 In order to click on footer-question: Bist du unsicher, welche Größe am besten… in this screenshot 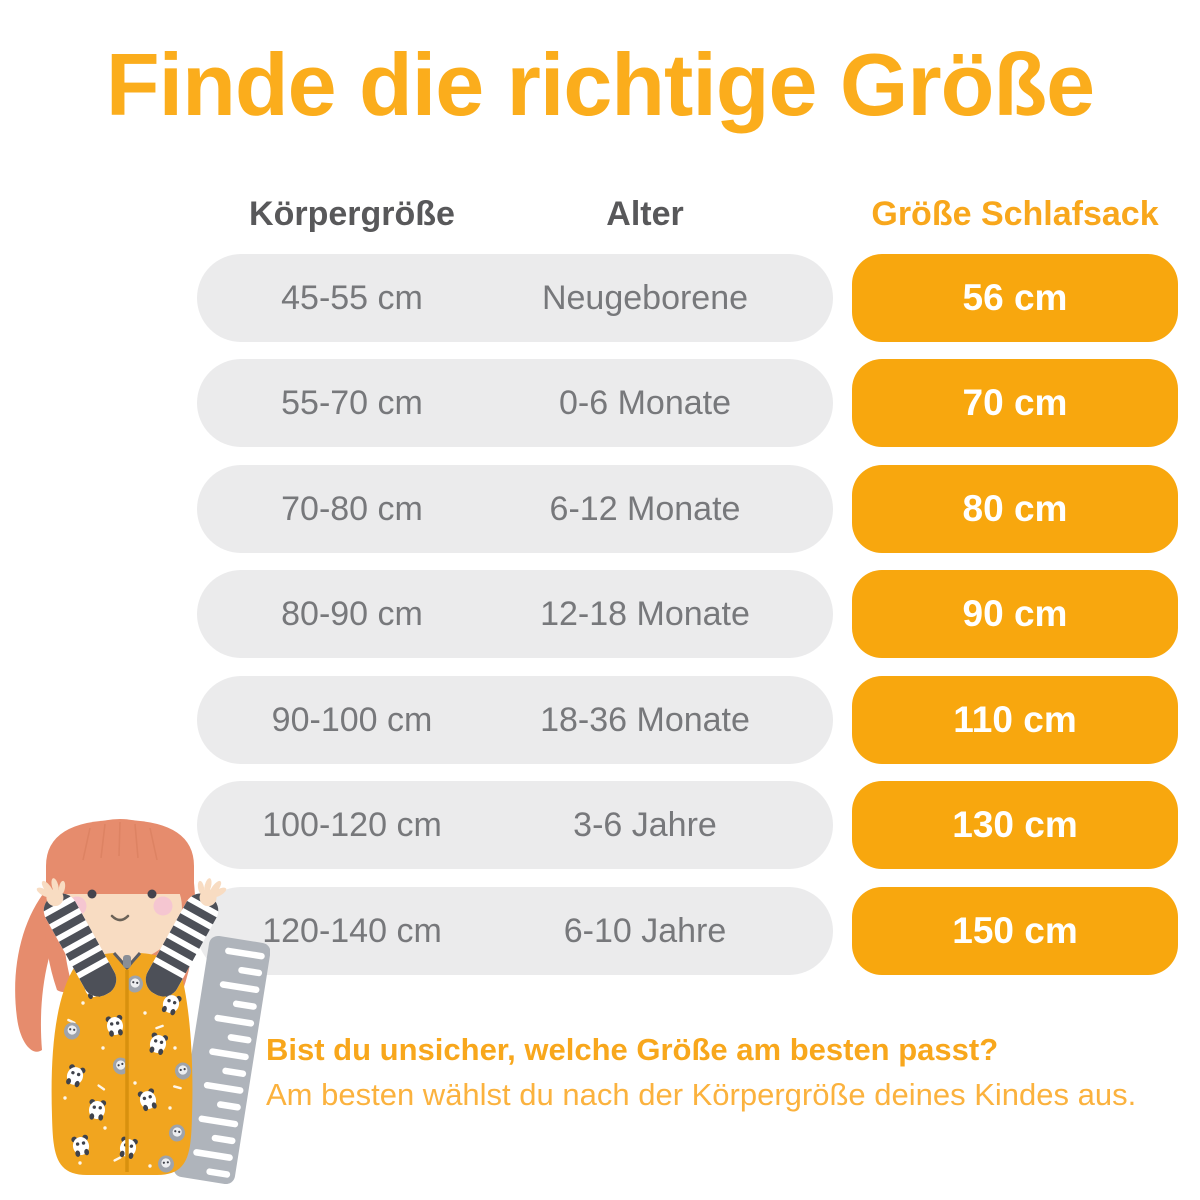, I will do `click(632, 1049)`.